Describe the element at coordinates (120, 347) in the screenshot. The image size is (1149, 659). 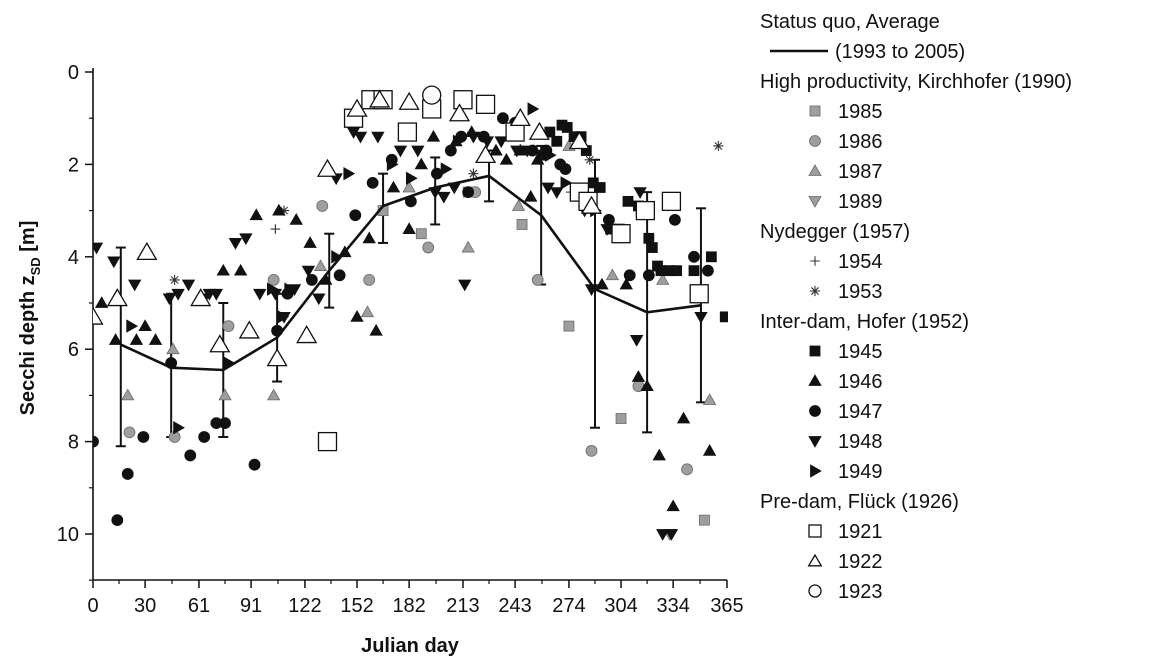
I see `error-bar` at that location.